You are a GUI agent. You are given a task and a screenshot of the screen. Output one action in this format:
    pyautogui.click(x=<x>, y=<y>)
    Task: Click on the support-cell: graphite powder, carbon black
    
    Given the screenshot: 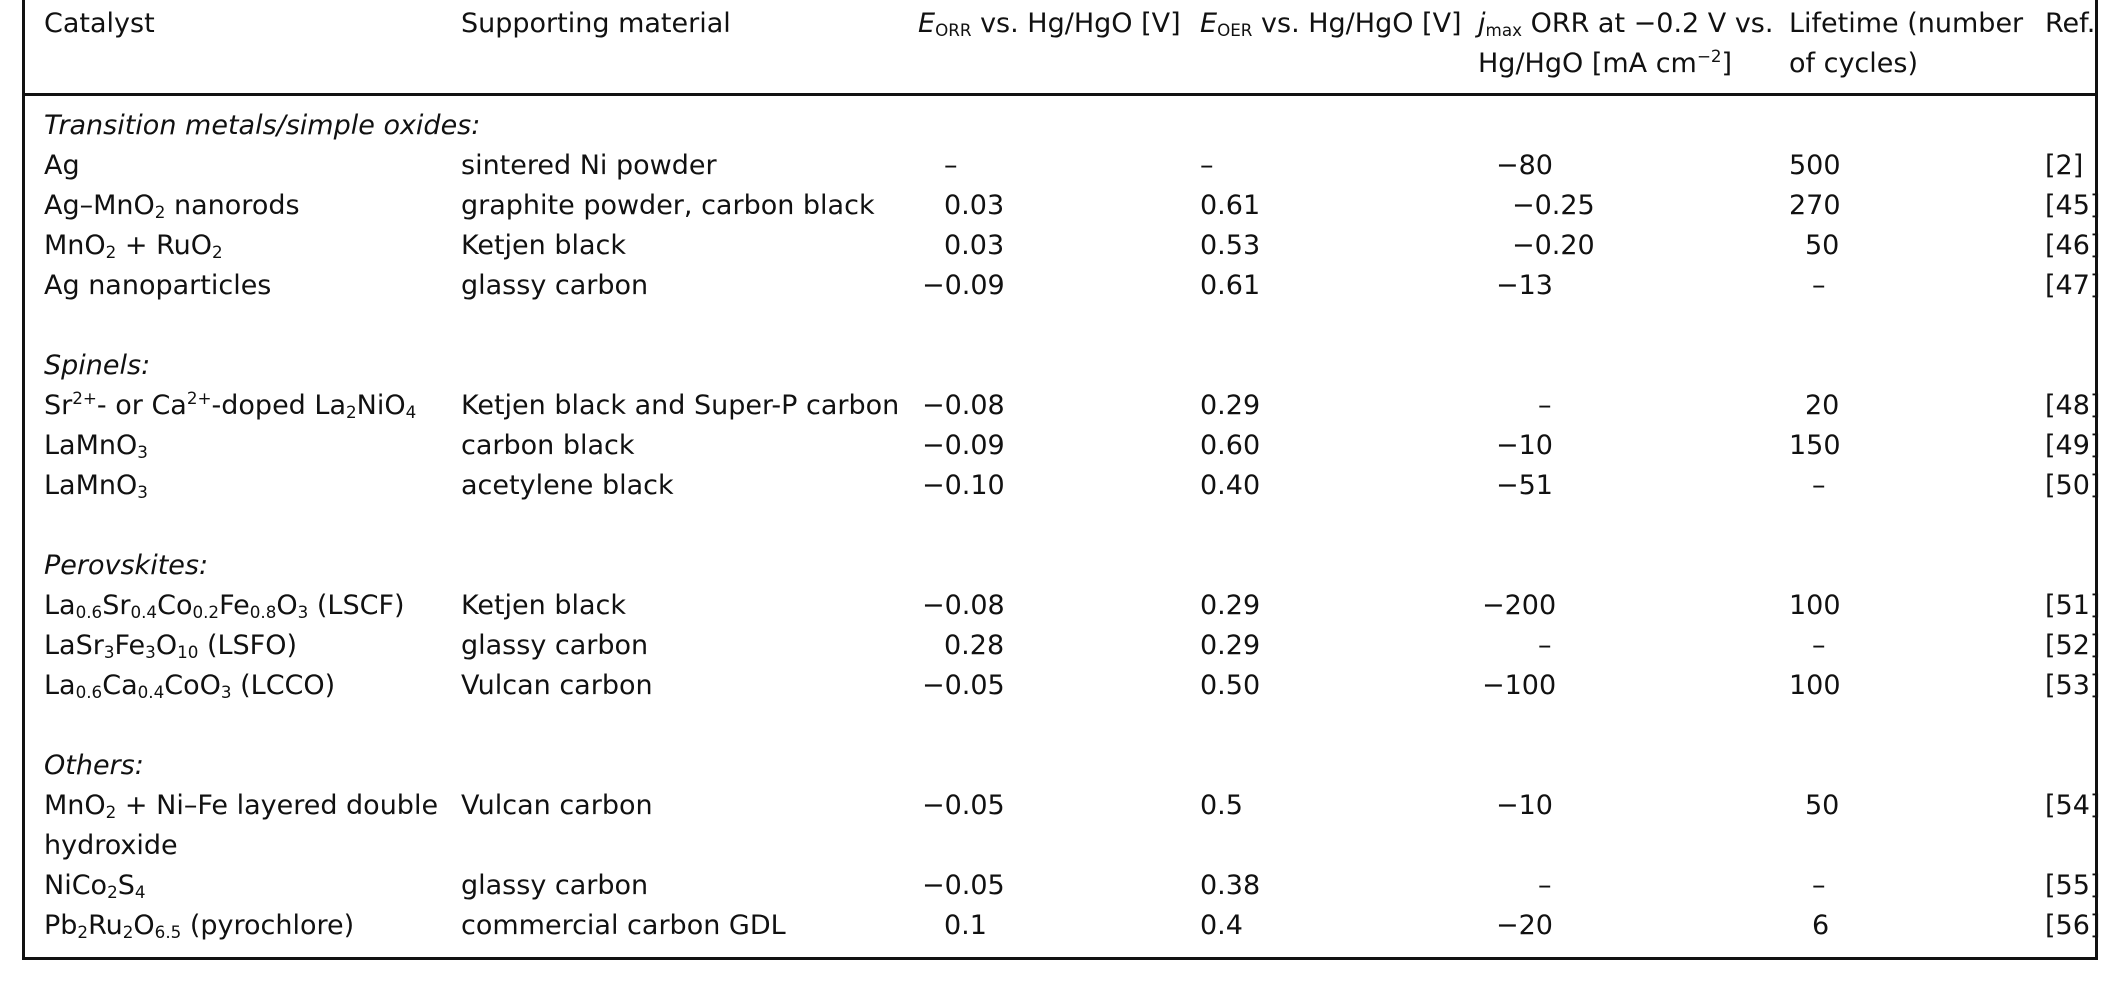 What is the action you would take?
    pyautogui.click(x=668, y=205)
    